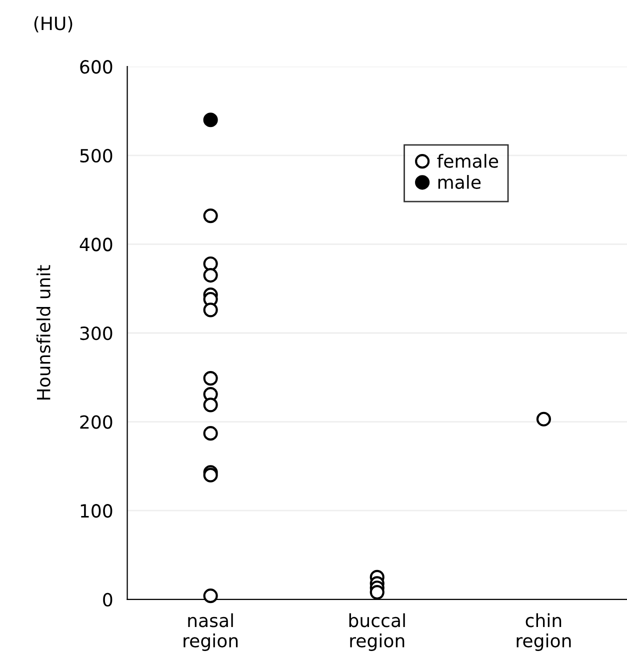 This screenshot has width=627, height=666. What do you see at coordinates (96, 67) in the screenshot?
I see `y-tick-label: 600` at bounding box center [96, 67].